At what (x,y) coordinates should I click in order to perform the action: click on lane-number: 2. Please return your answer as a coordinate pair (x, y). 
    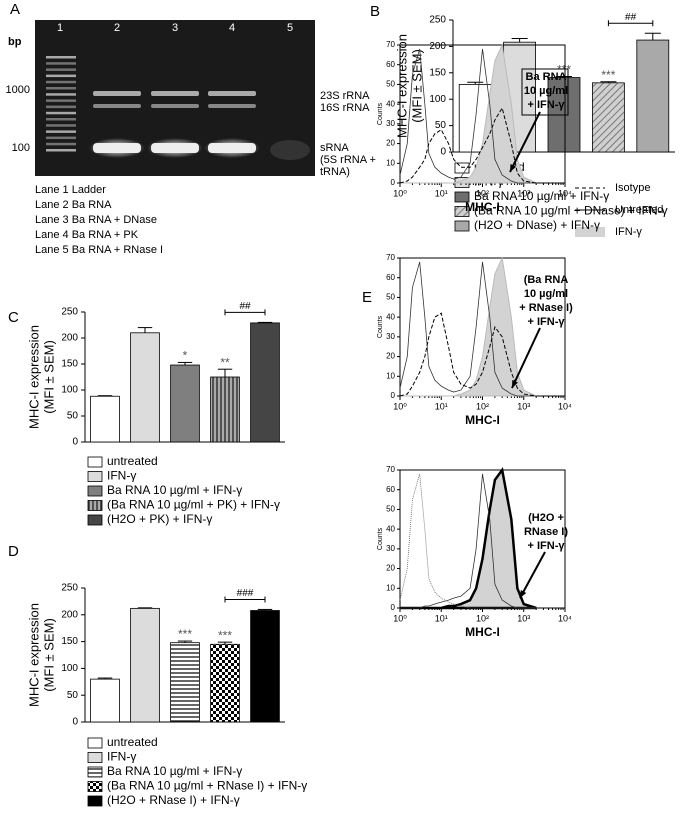
    Looking at the image, I should click on (117, 28).